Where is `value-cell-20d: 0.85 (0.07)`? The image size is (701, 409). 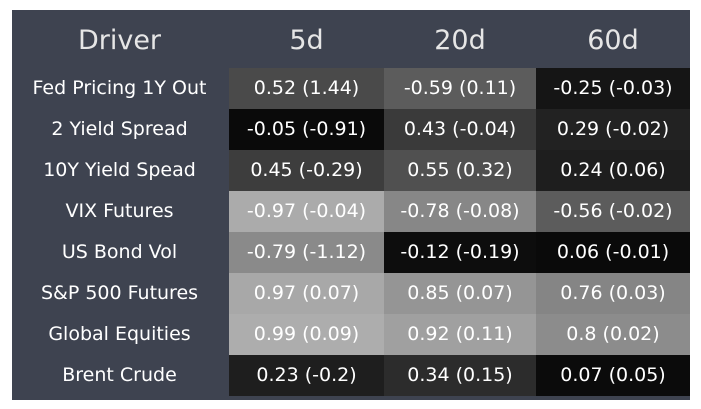
value-cell-20d: 0.85 (0.07) is located at coordinates (460, 293).